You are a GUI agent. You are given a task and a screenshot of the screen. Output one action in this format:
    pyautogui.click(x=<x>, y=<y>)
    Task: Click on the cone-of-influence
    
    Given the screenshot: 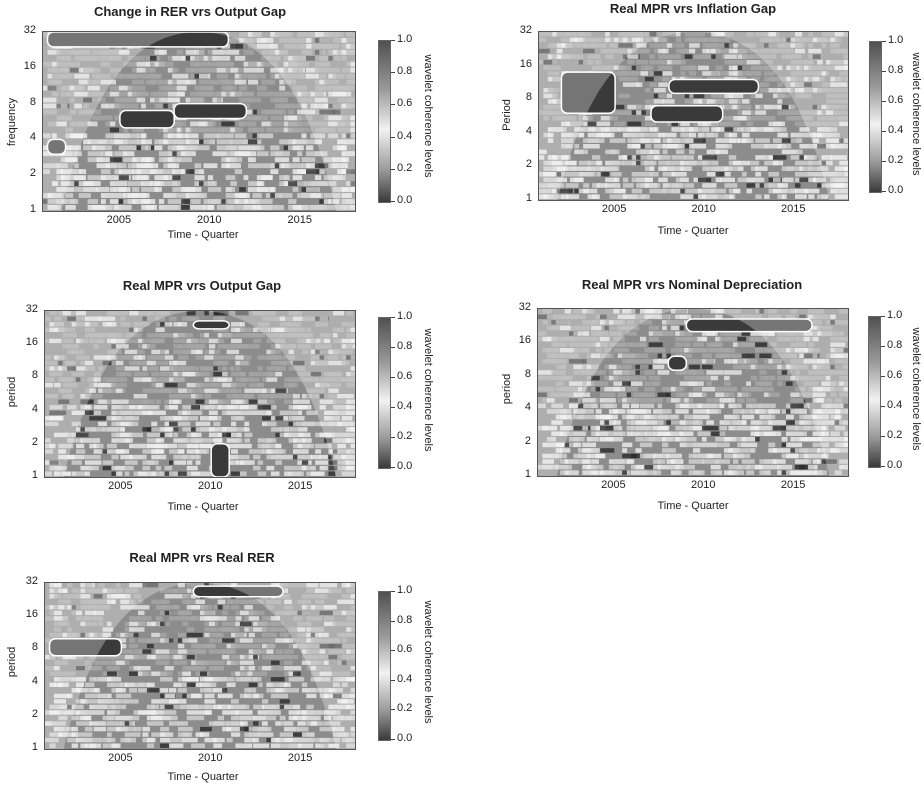 What is the action you would take?
    pyautogui.click(x=693, y=392)
    